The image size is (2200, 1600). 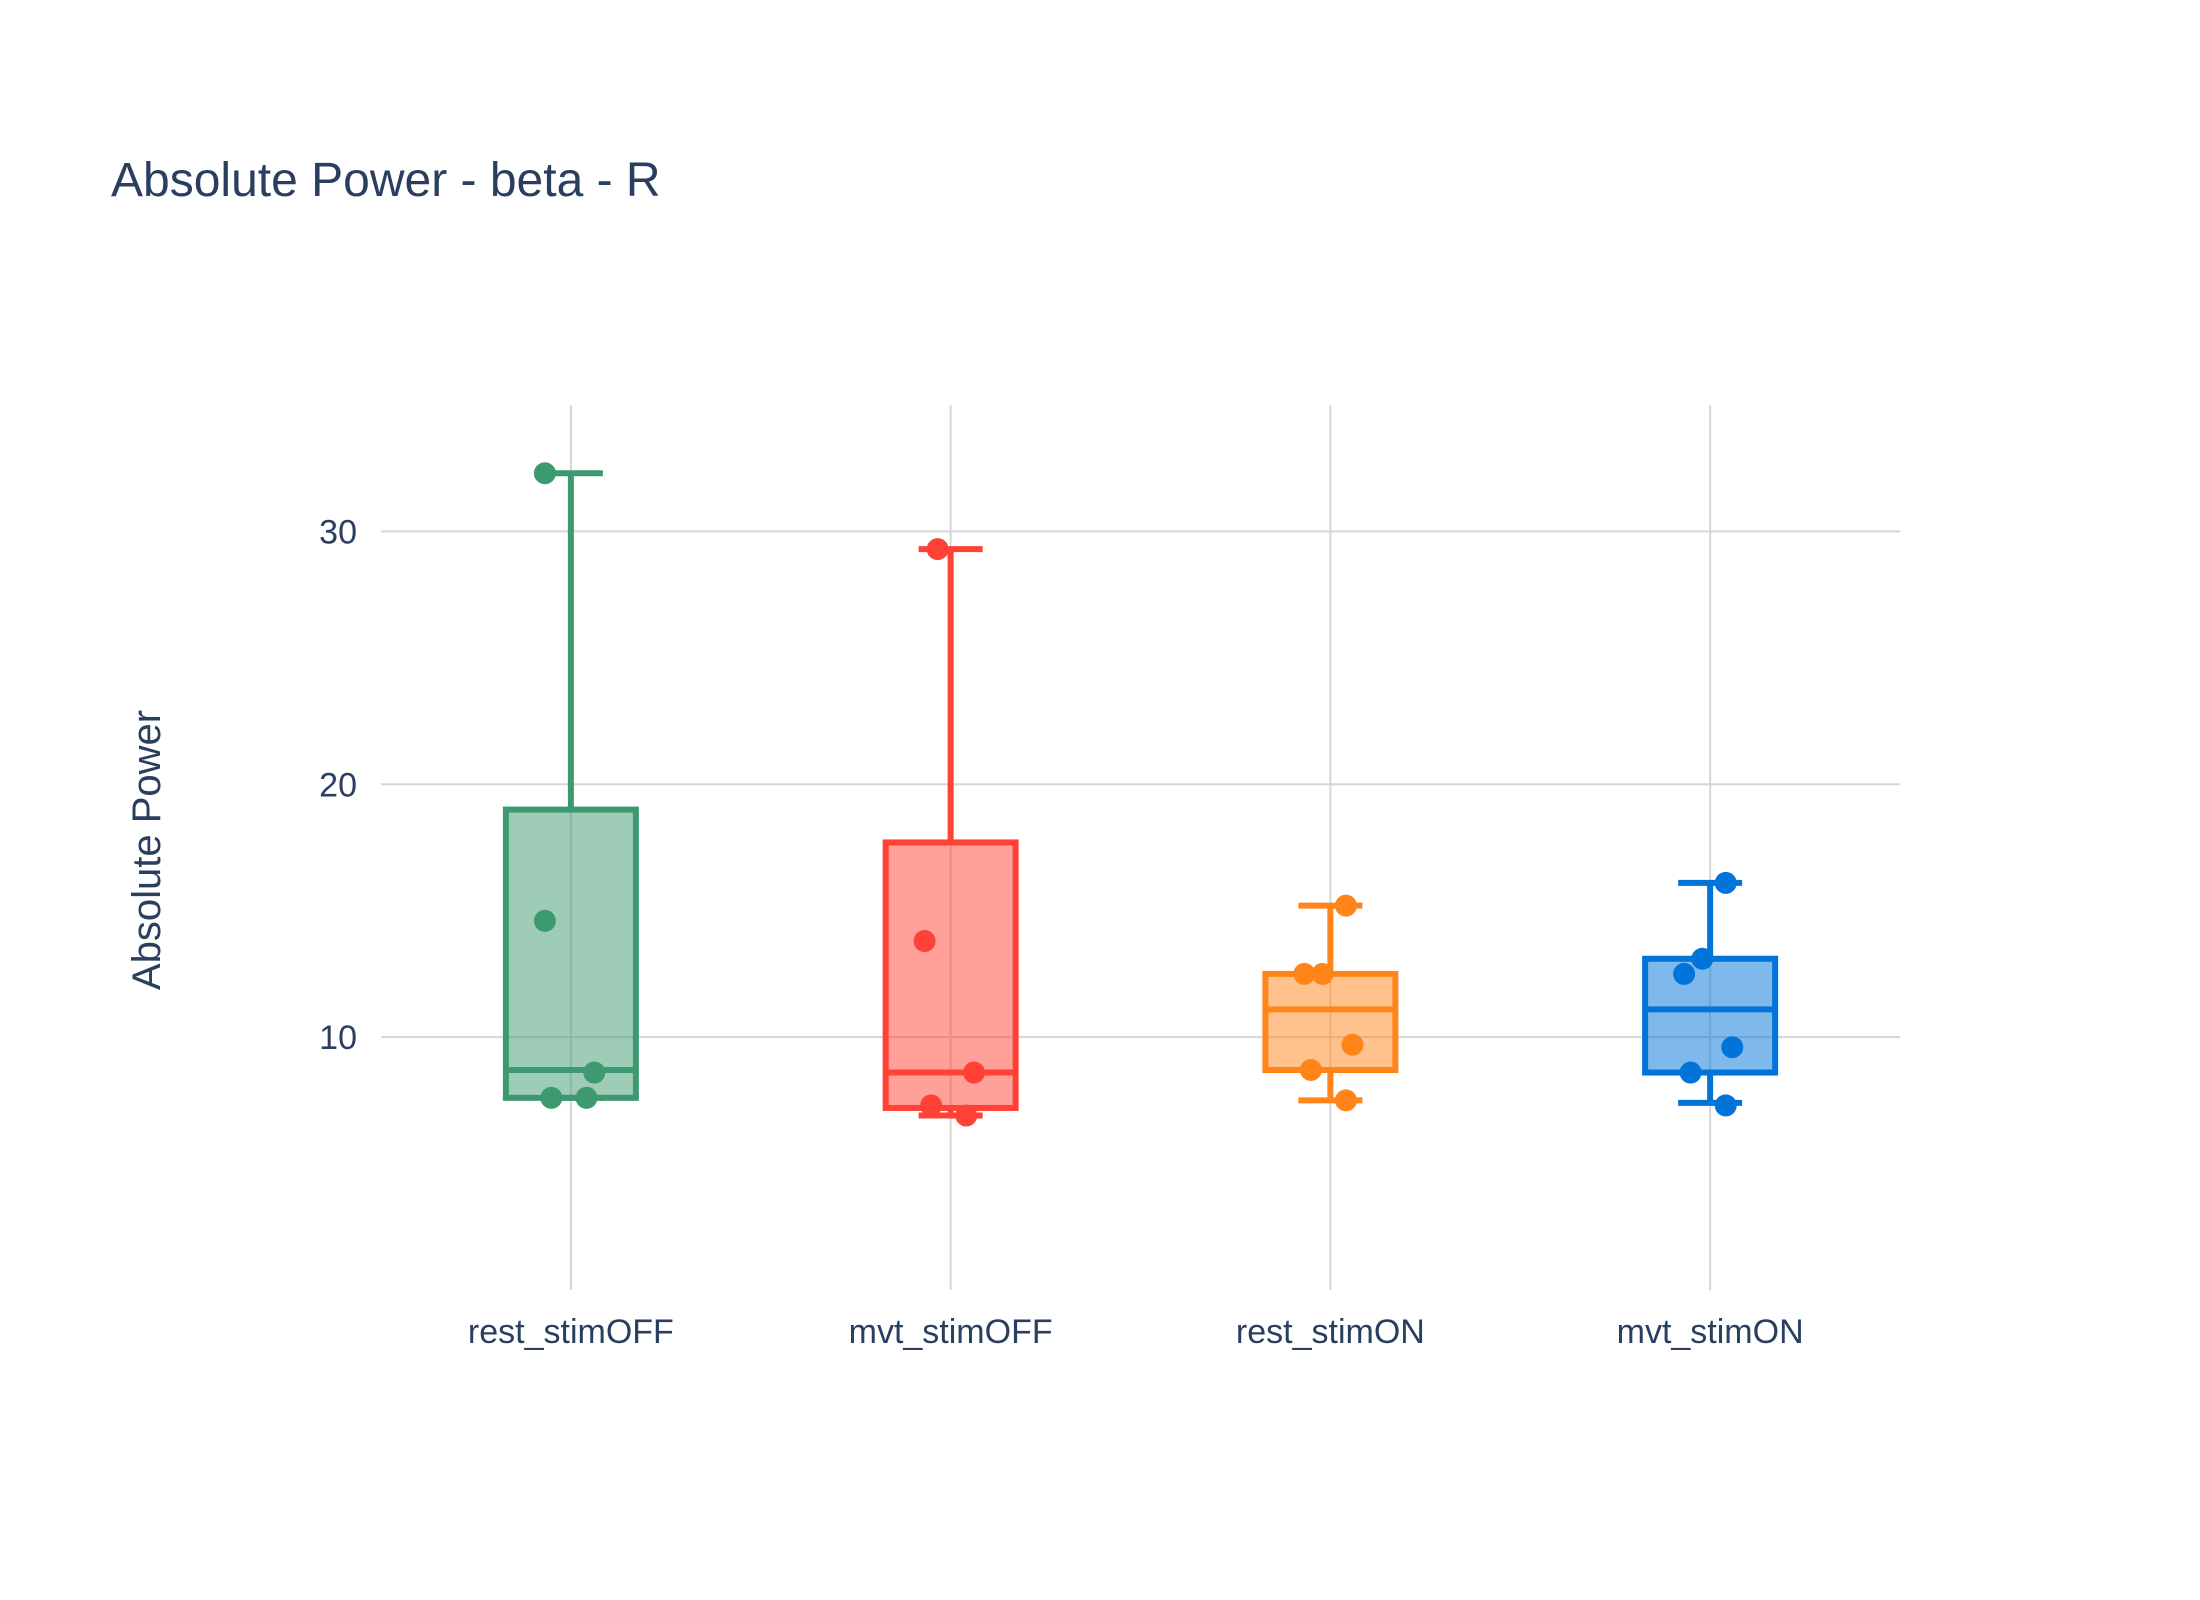 What do you see at coordinates (338, 1038) in the screenshot?
I see `y-tick-label: 10` at bounding box center [338, 1038].